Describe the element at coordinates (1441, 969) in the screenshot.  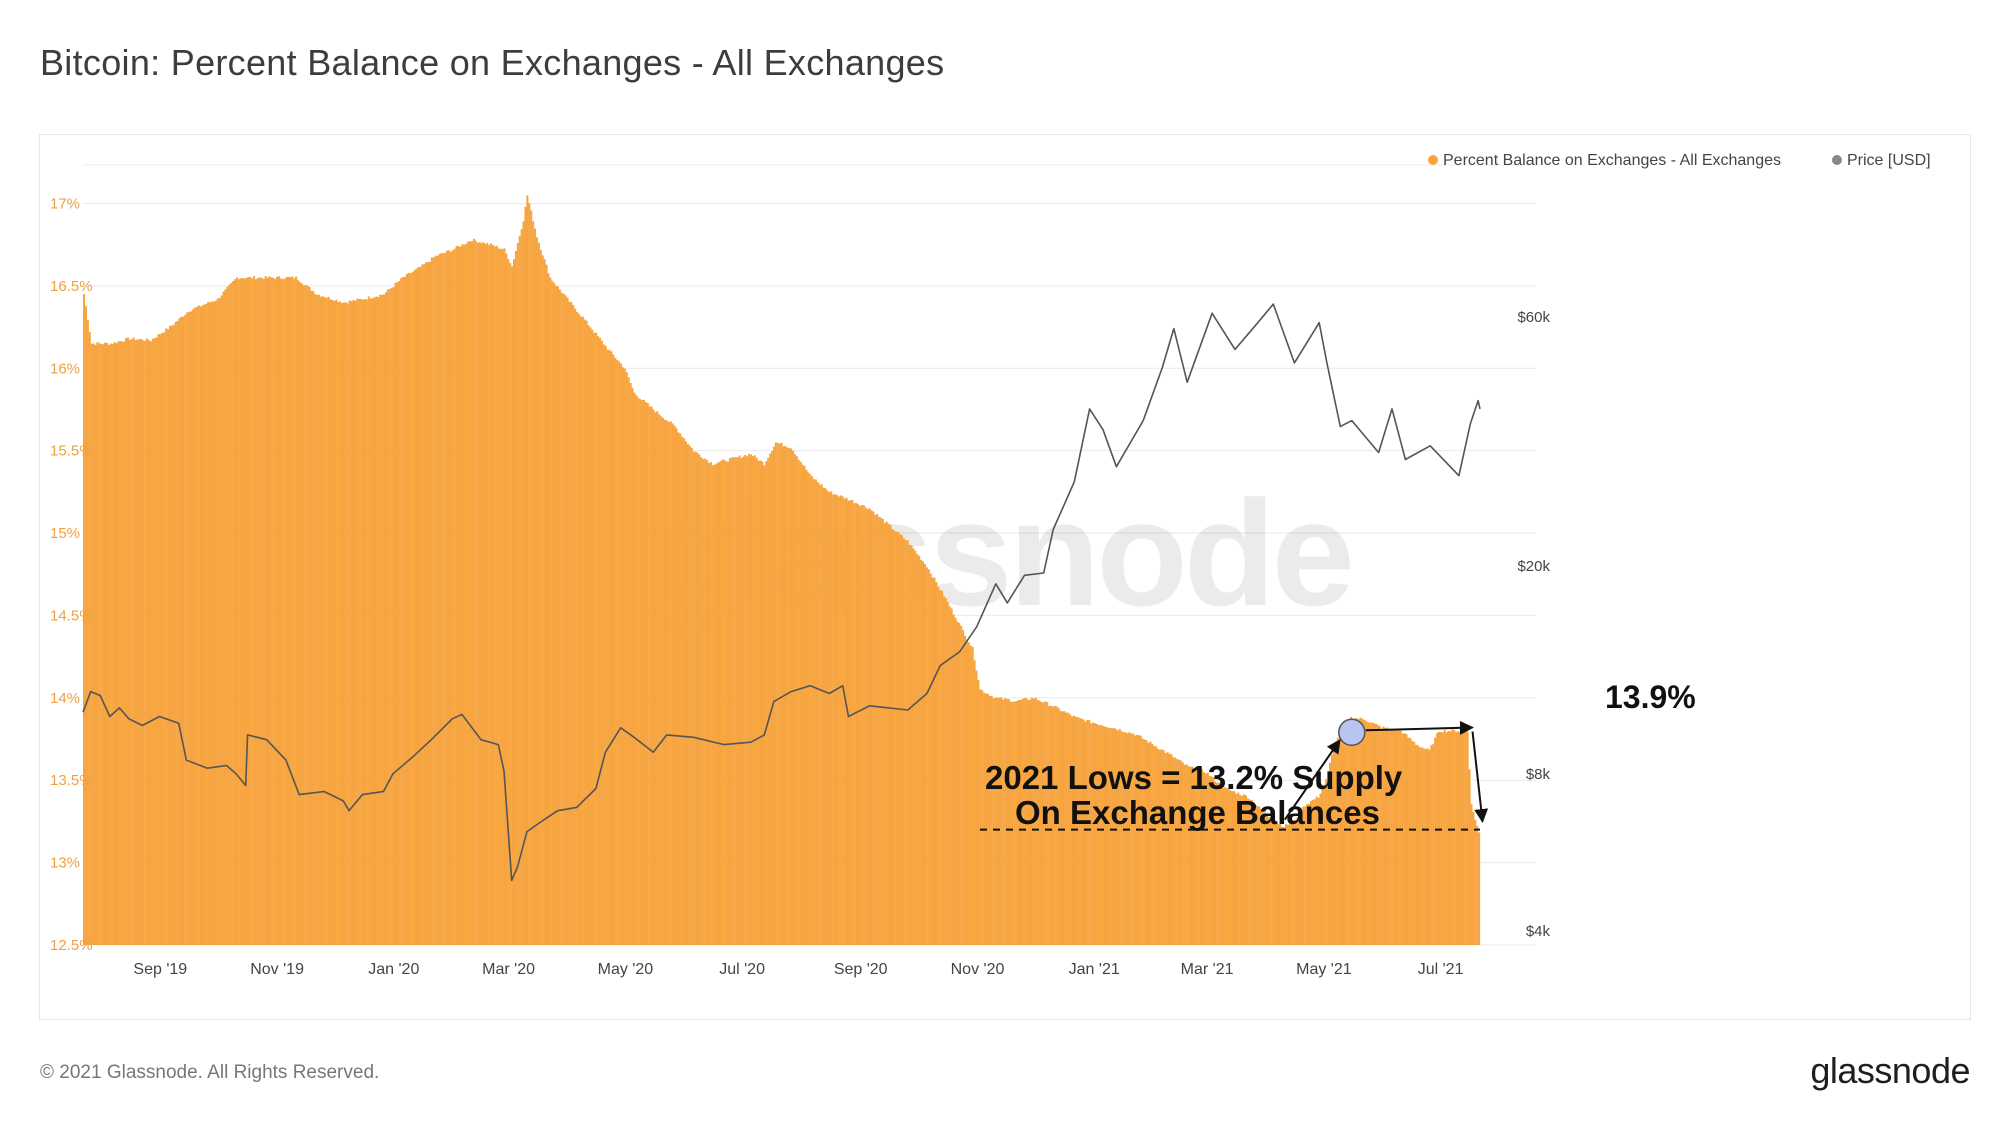
I see `x-tick-label: Jul '21` at that location.